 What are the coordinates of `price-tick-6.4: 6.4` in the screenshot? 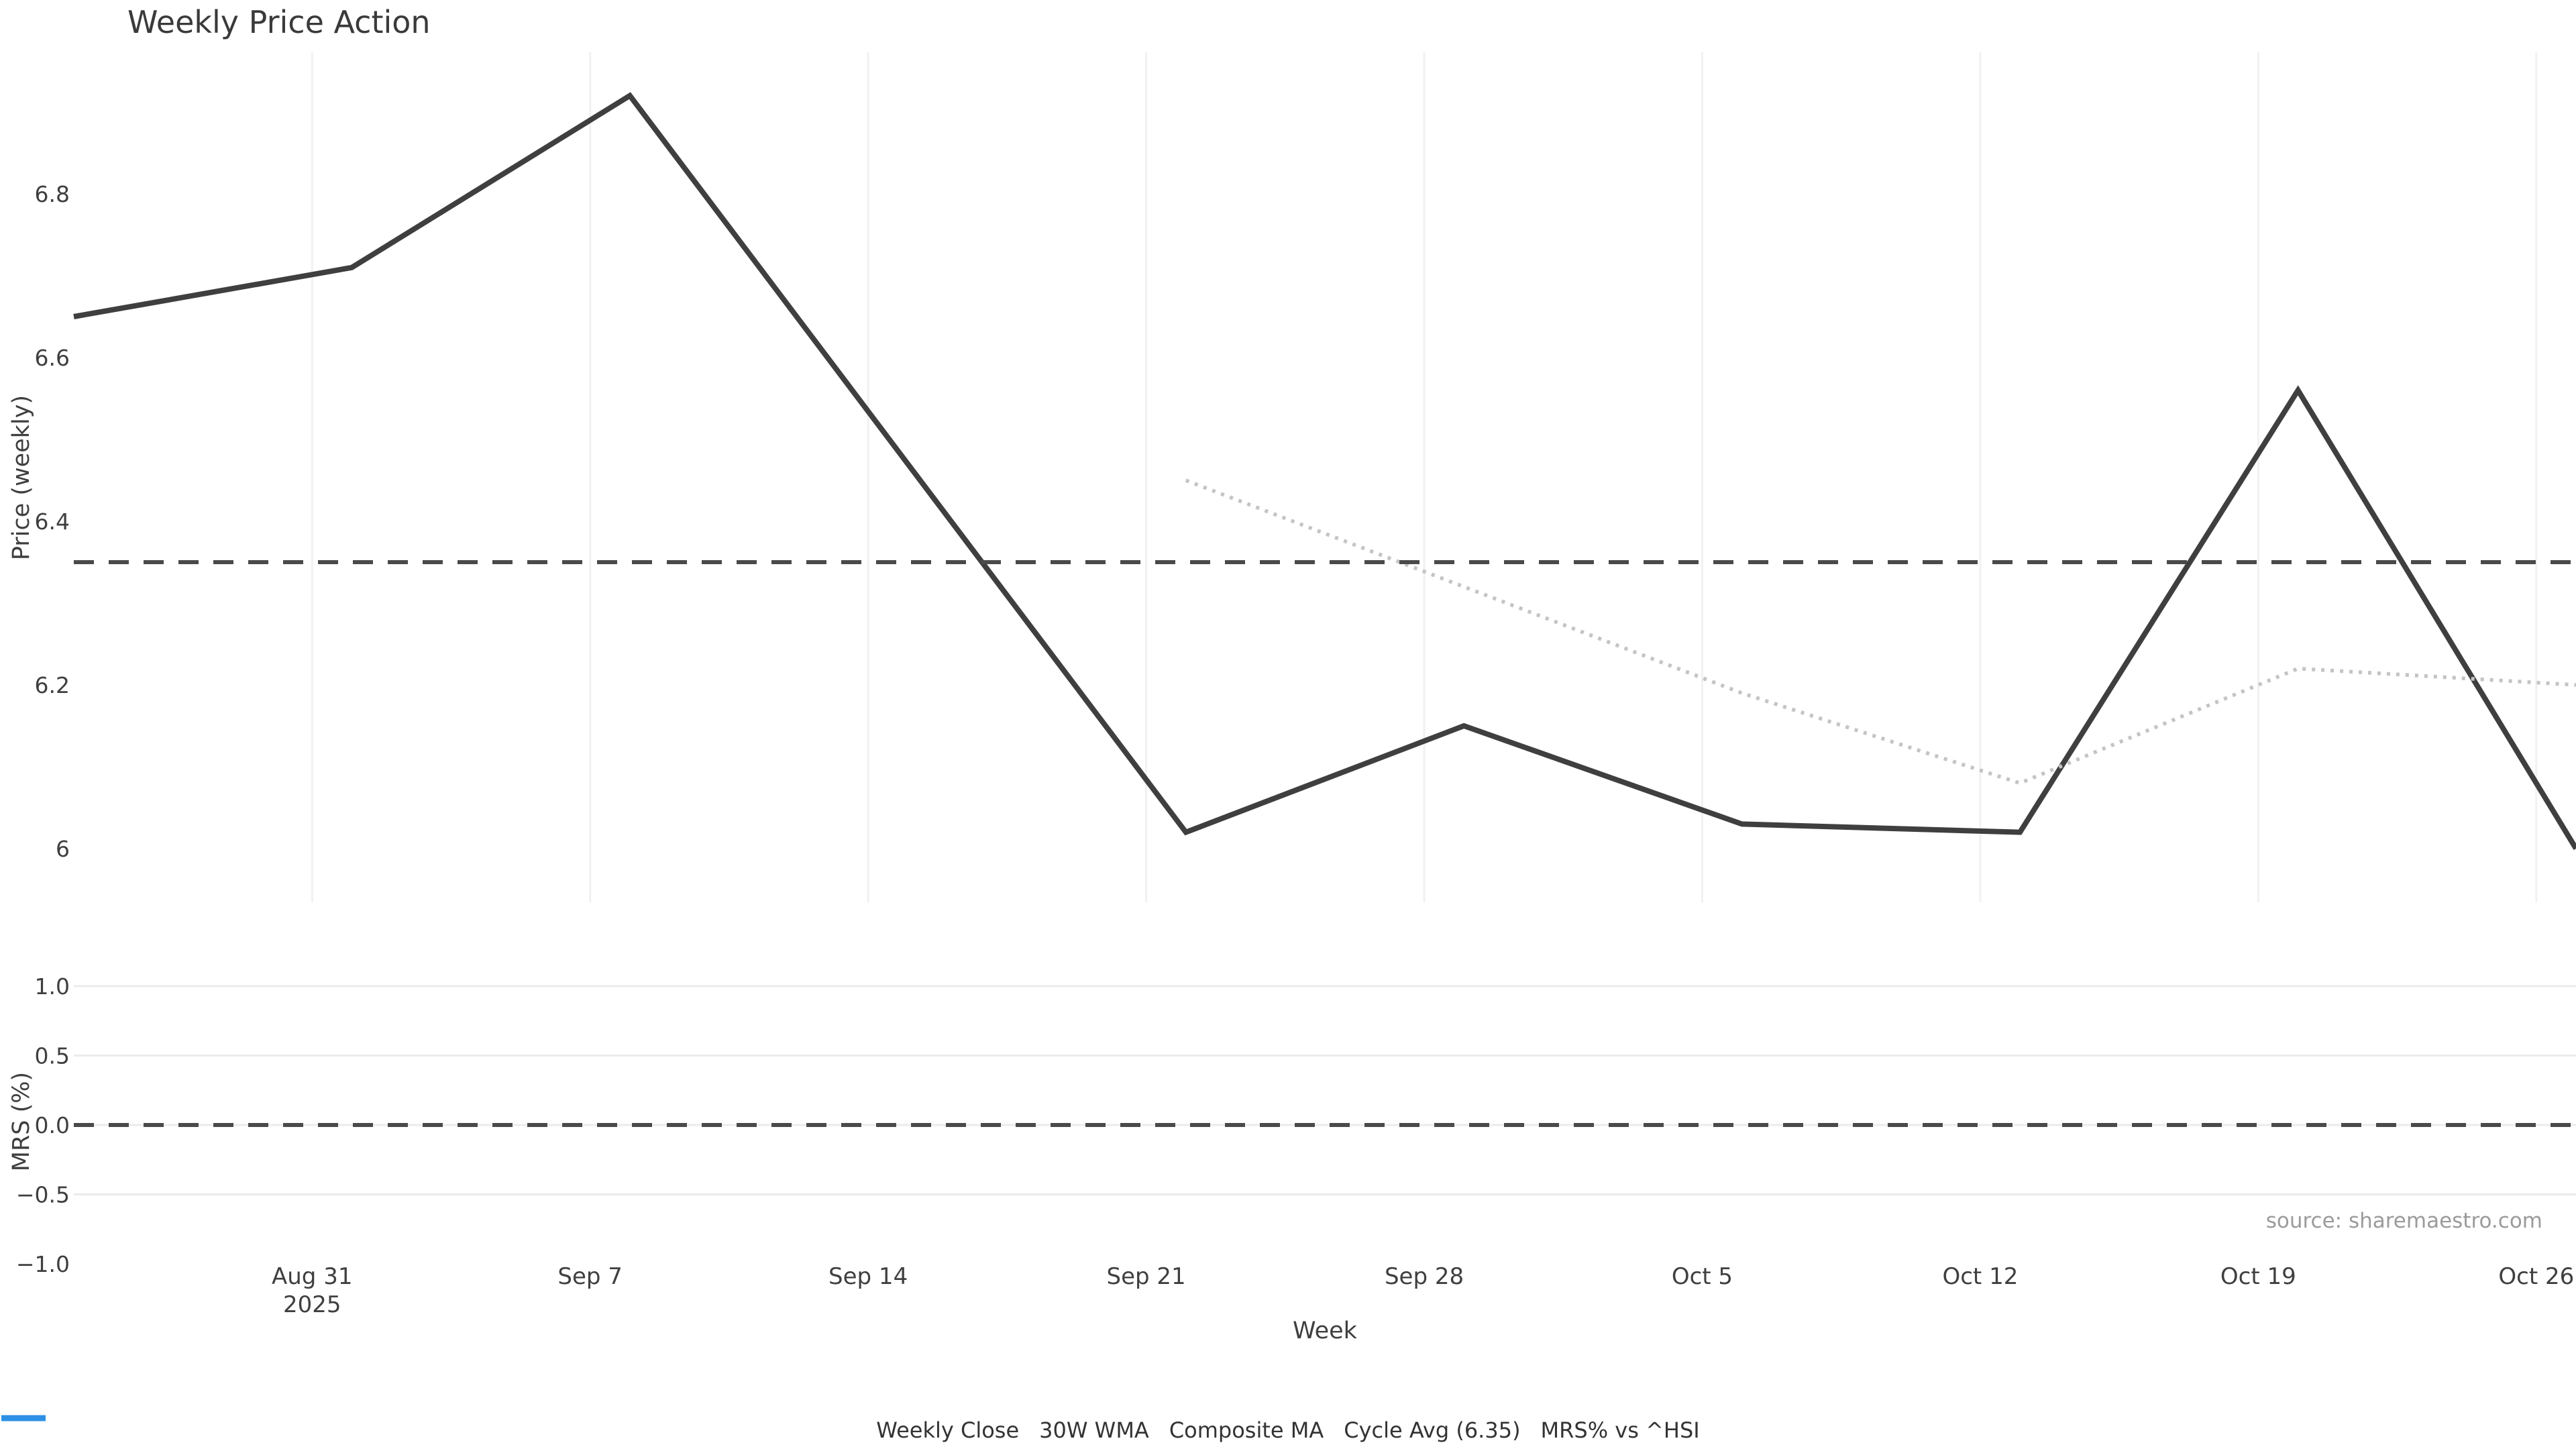 It's located at (52, 521).